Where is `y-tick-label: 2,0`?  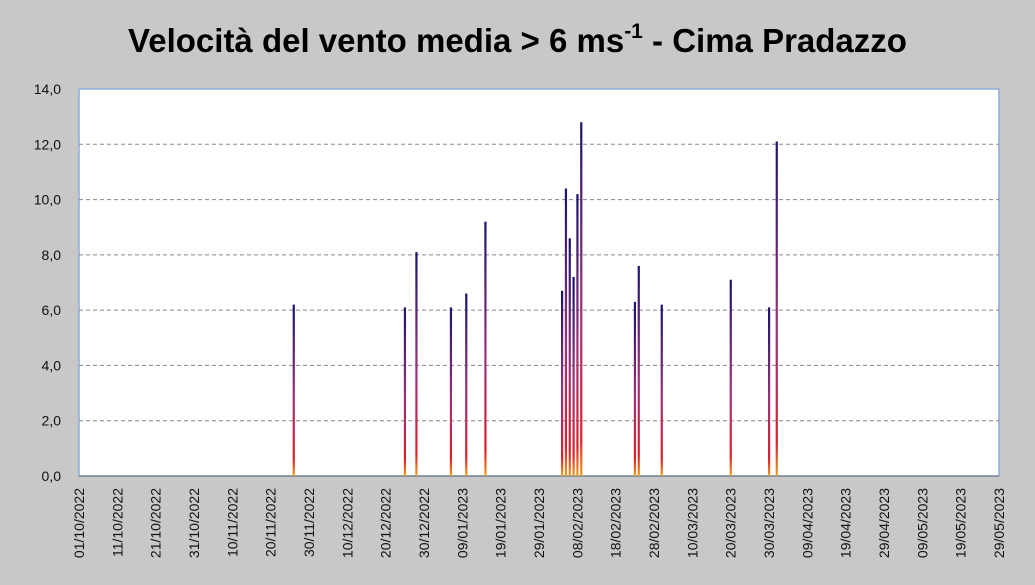 y-tick-label: 2,0 is located at coordinates (52, 421).